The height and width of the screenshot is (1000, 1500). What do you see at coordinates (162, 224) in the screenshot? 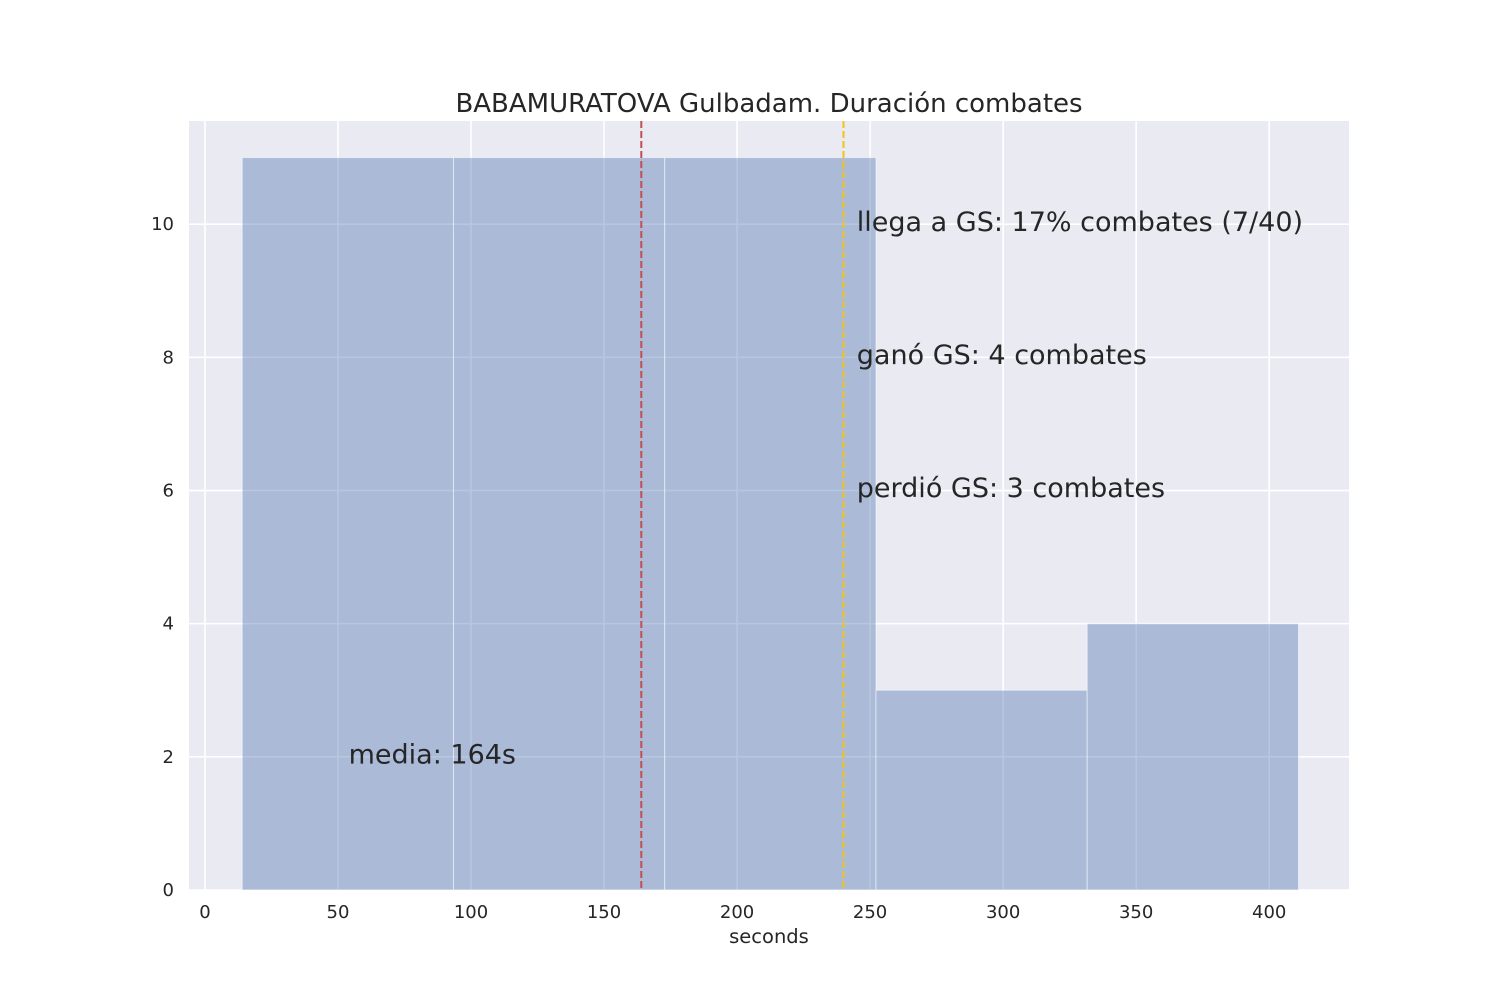
I see `y-tick-label: 10` at bounding box center [162, 224].